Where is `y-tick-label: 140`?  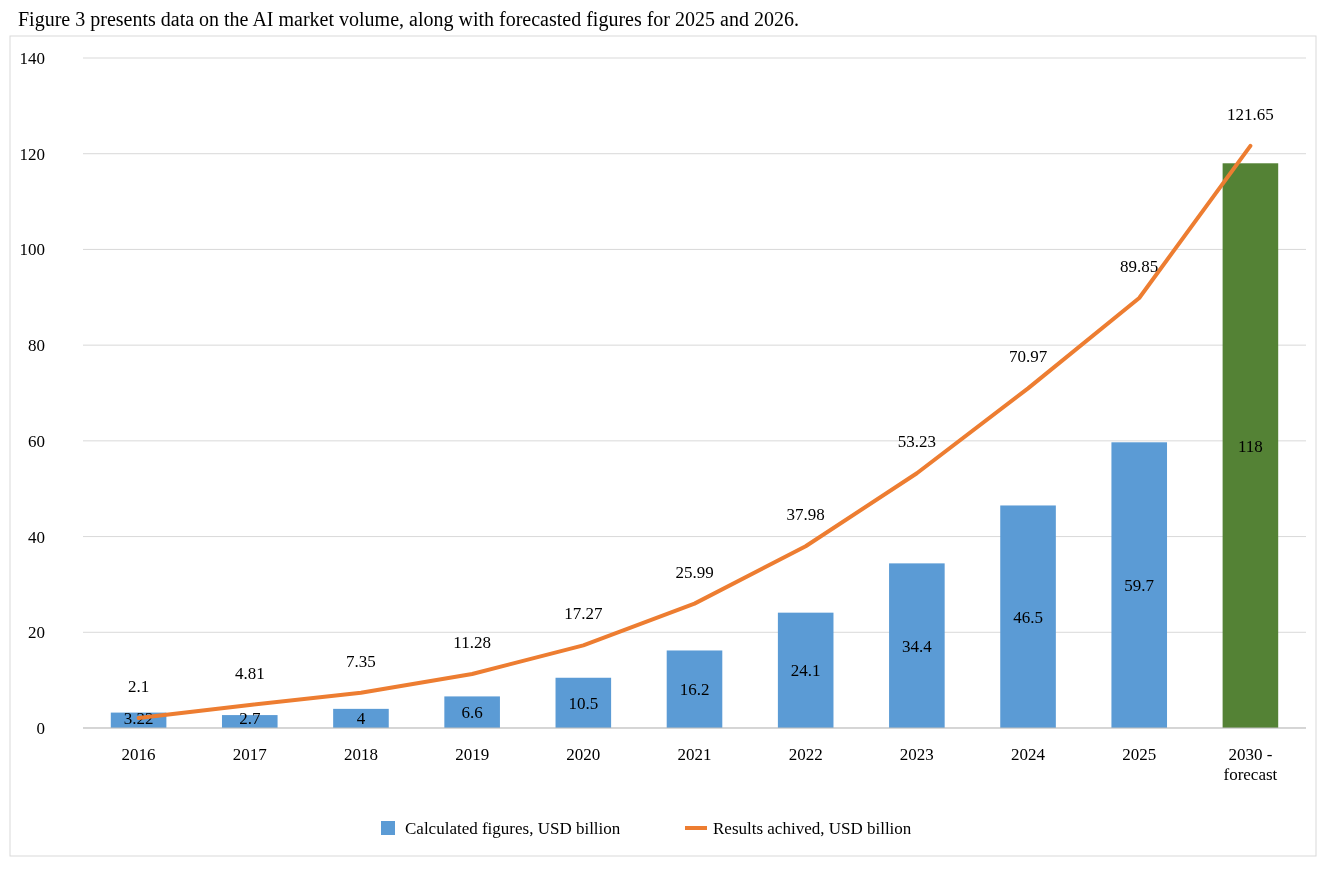 y-tick-label: 140 is located at coordinates (32, 58).